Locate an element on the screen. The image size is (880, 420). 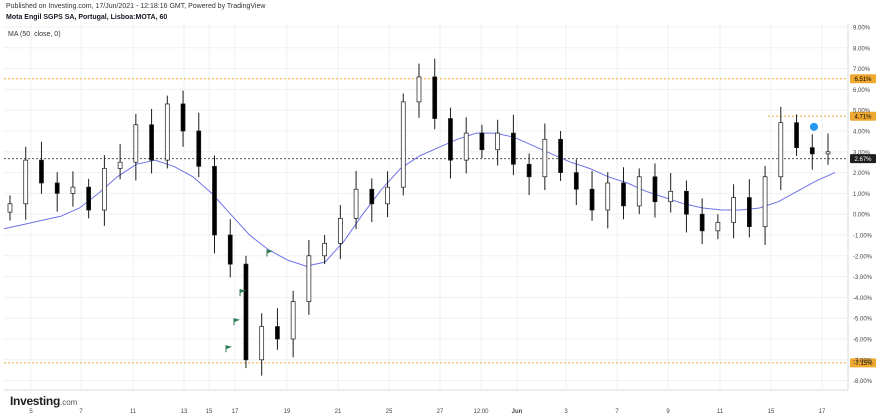
y-tick-label: 5.00% is located at coordinates (862, 112).